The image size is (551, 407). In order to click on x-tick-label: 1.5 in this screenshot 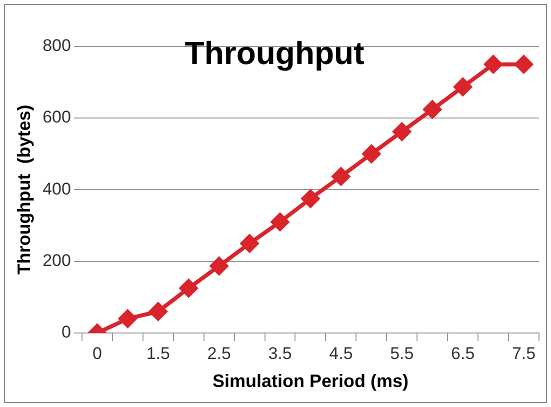, I will do `click(158, 353)`.